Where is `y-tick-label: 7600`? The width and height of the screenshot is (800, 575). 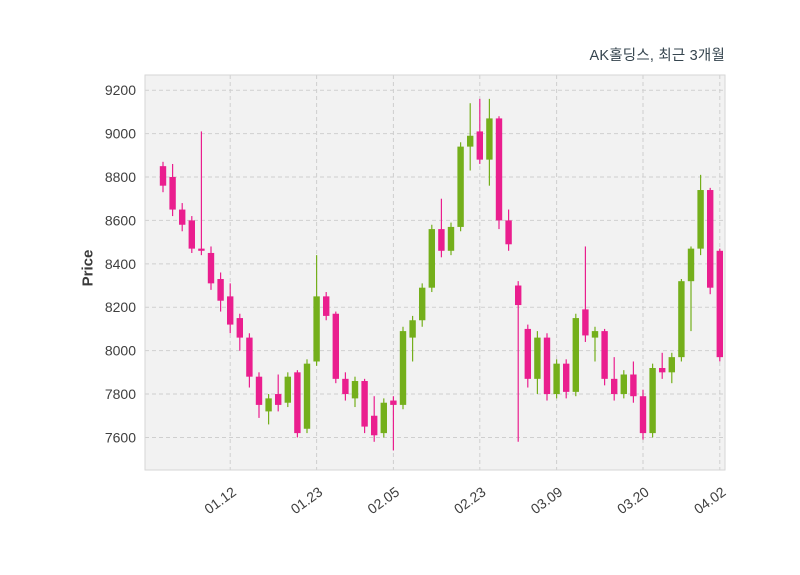 y-tick-label: 7600 is located at coordinates (120, 437).